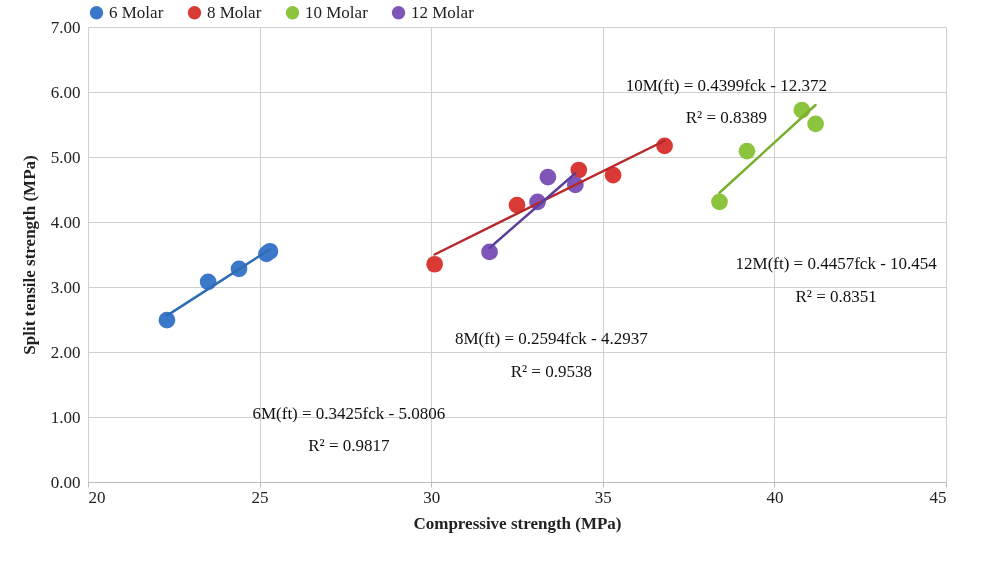 This screenshot has height=583, width=1003. I want to click on y-tick-label: 2.00, so click(65, 352).